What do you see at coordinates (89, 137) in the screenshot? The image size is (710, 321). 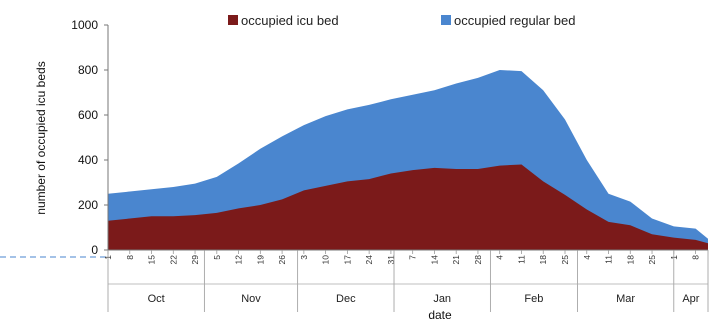 I see `y-ticks: 0 200 400 600 800 1000` at bounding box center [89, 137].